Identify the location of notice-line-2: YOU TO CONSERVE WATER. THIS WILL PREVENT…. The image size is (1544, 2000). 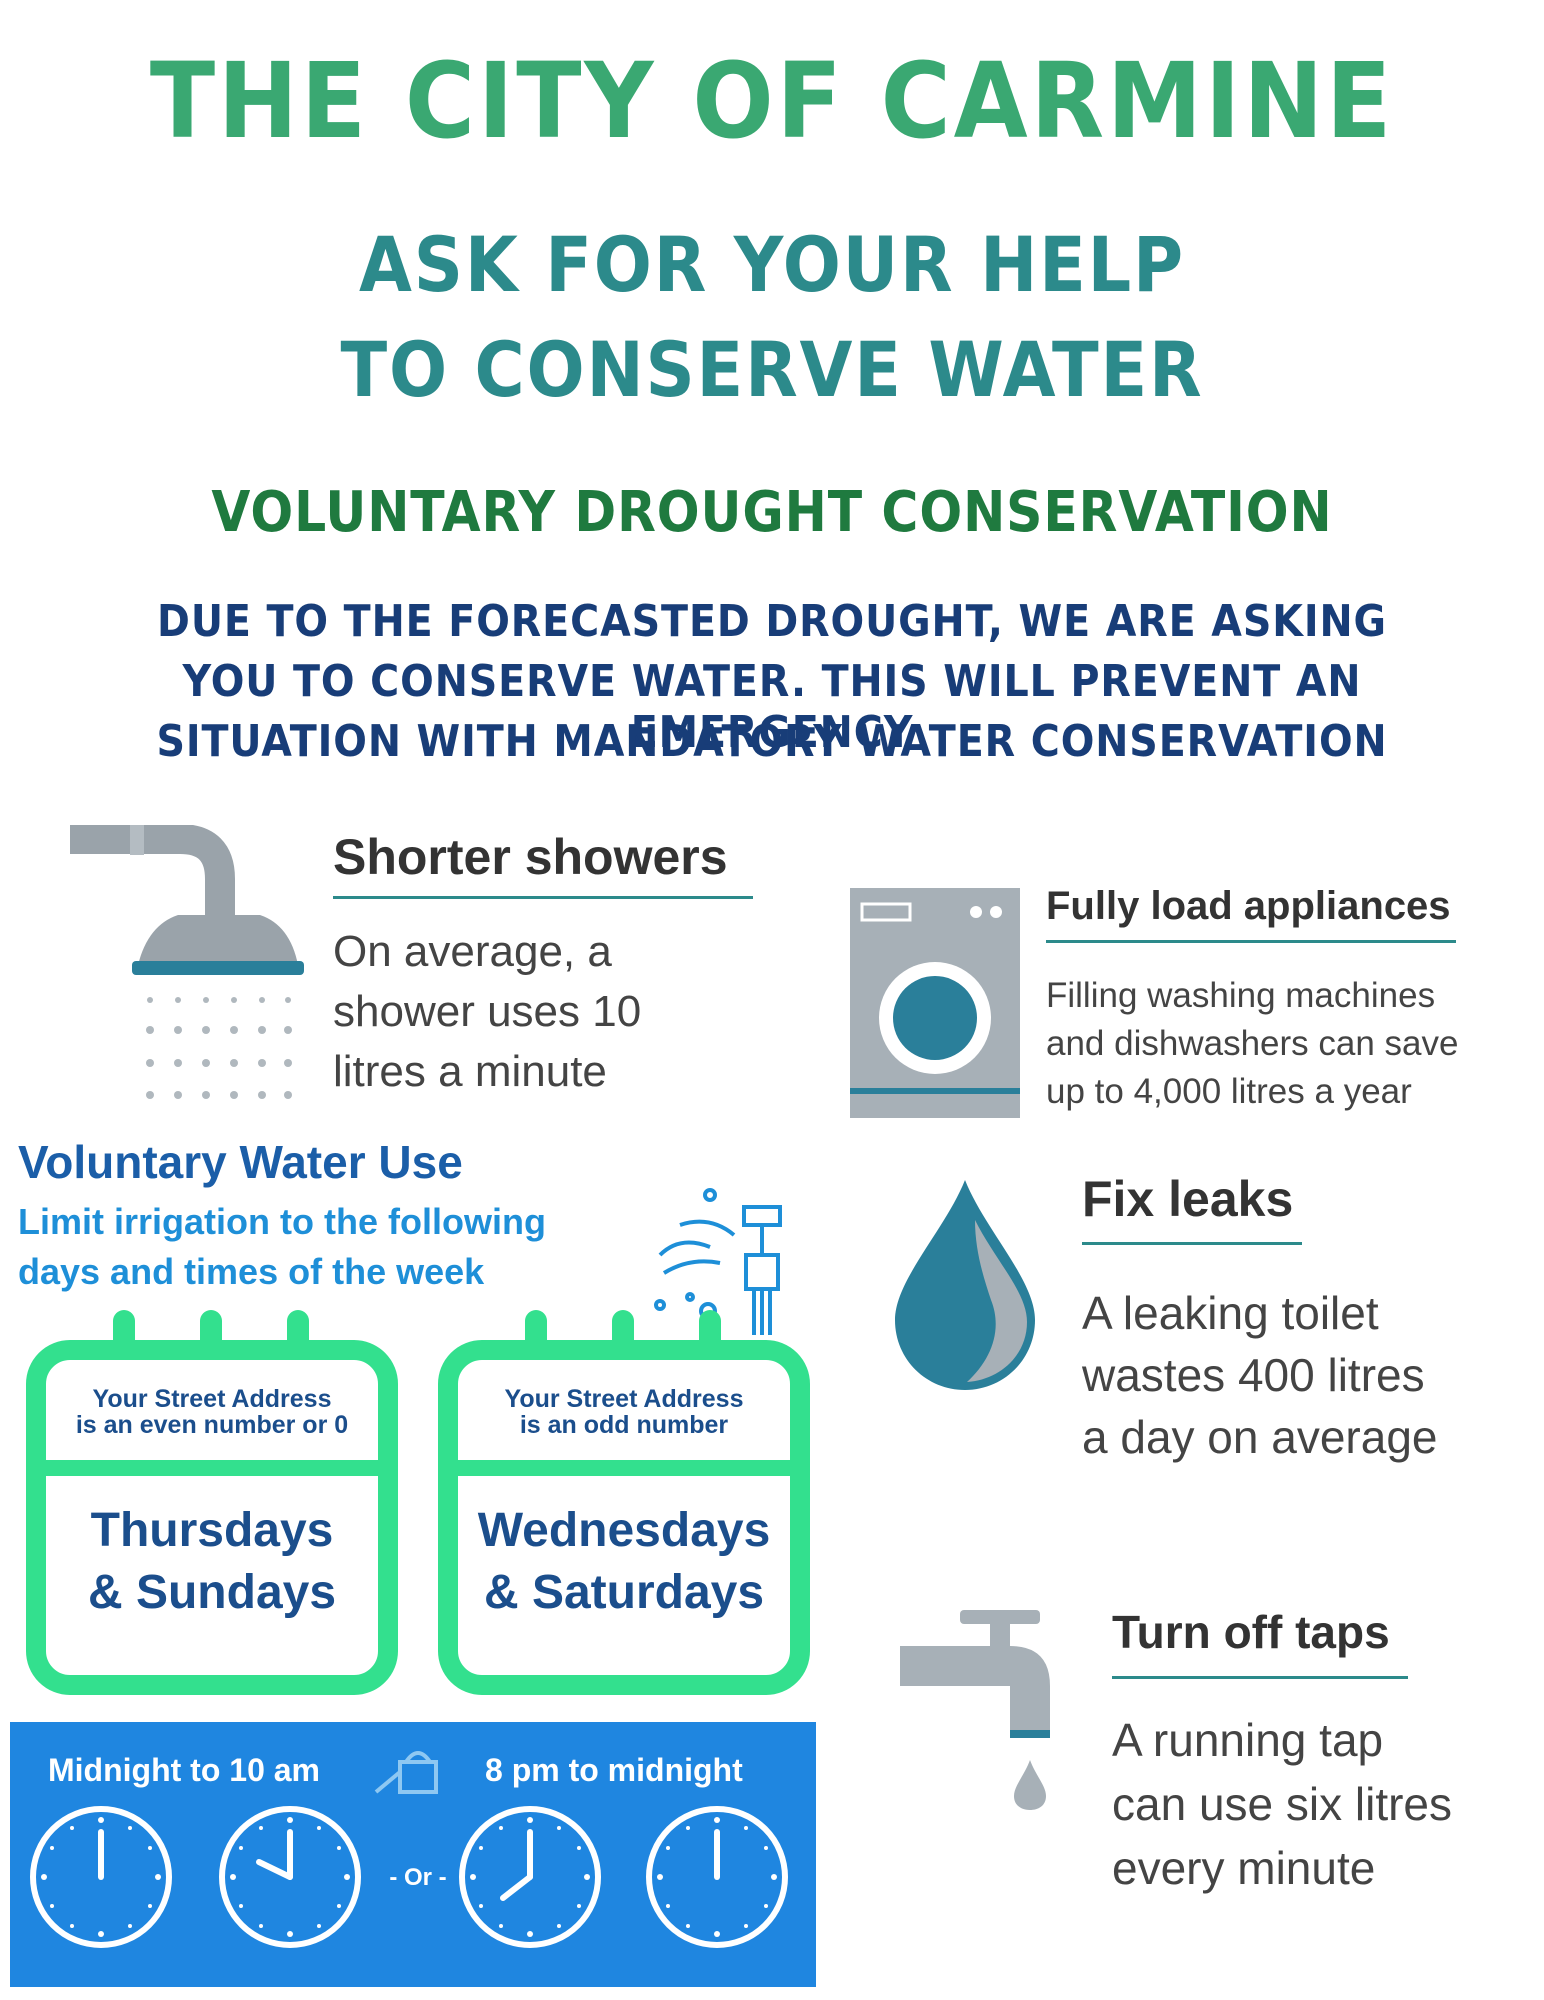
(772, 707).